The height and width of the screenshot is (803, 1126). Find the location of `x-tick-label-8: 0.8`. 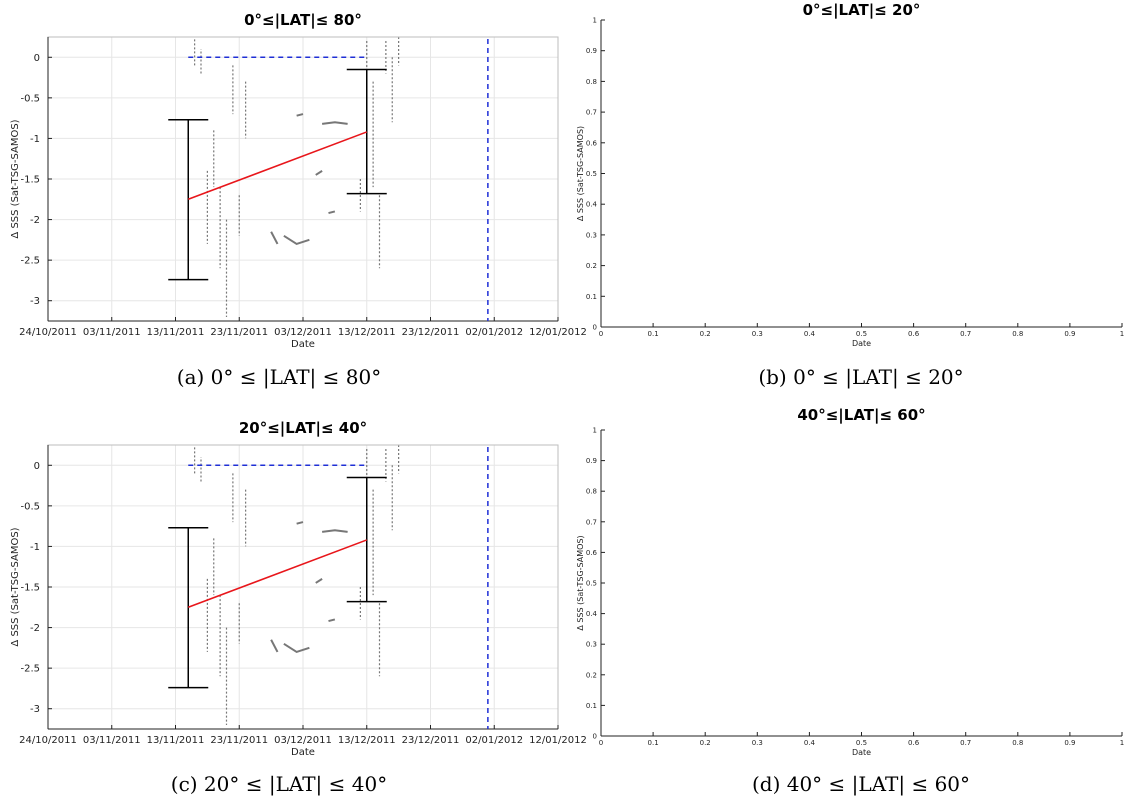

x-tick-label-8: 0.8 is located at coordinates (1017, 334).